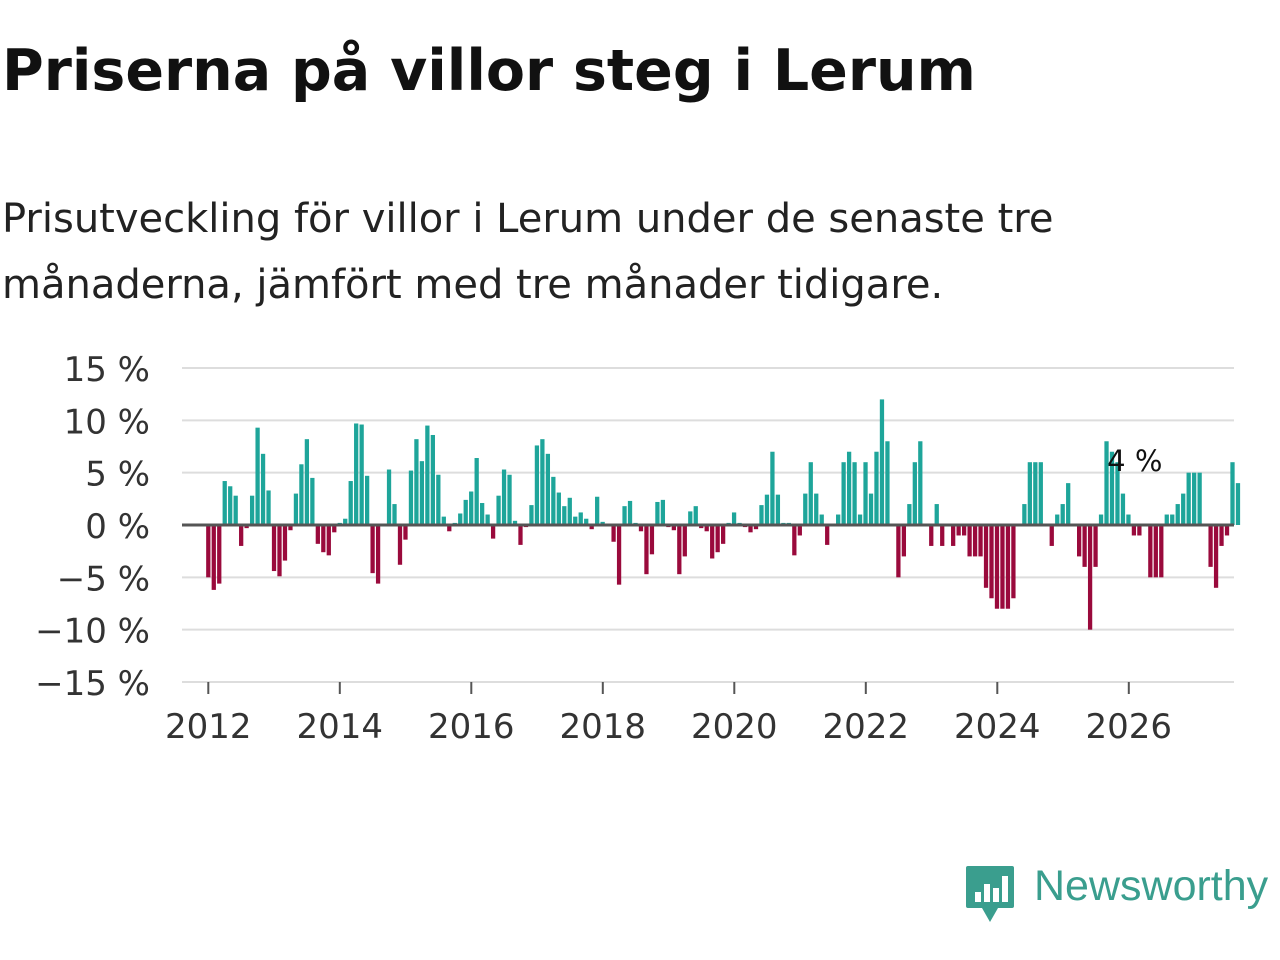  What do you see at coordinates (603, 727) in the screenshot?
I see `x-tick-label: 2018` at bounding box center [603, 727].